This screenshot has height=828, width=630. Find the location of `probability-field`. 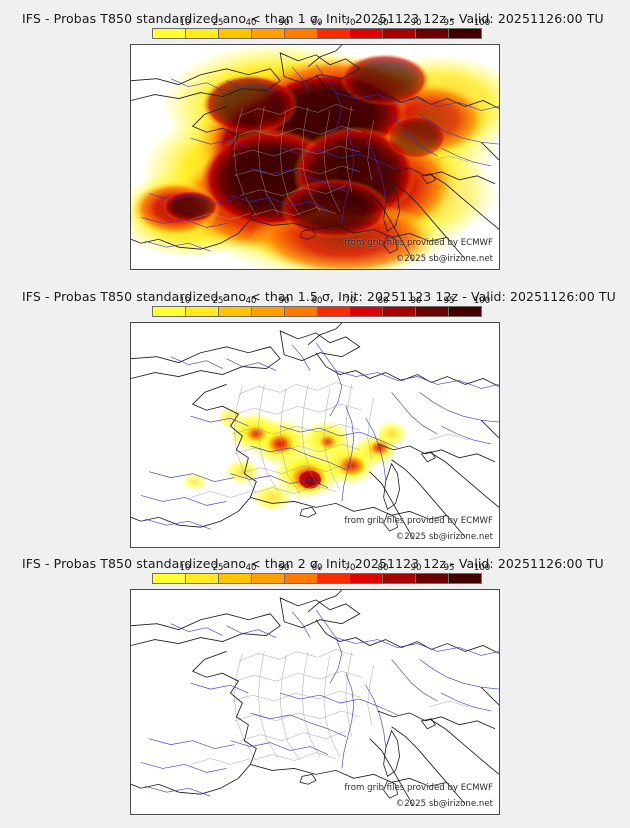

probability-field is located at coordinates (294, 459).